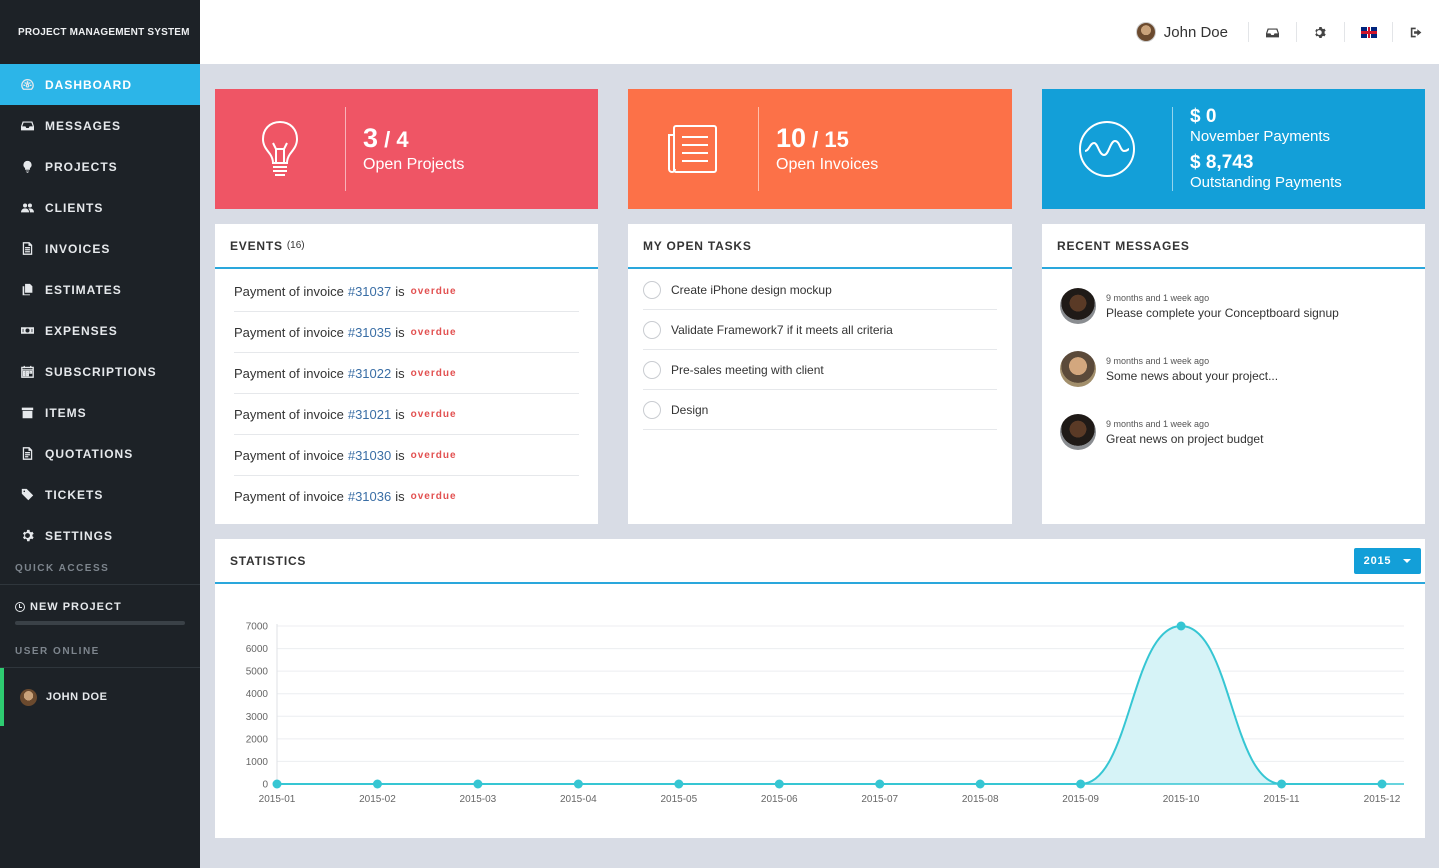 This screenshot has width=1439, height=868. I want to click on online-user-name: JOHN DOE, so click(77, 697).